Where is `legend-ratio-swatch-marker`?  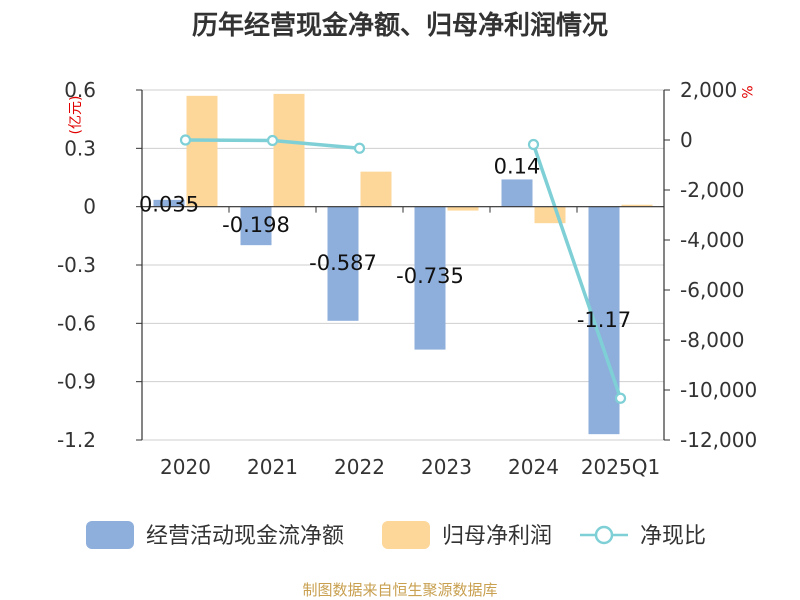 legend-ratio-swatch-marker is located at coordinates (604, 535).